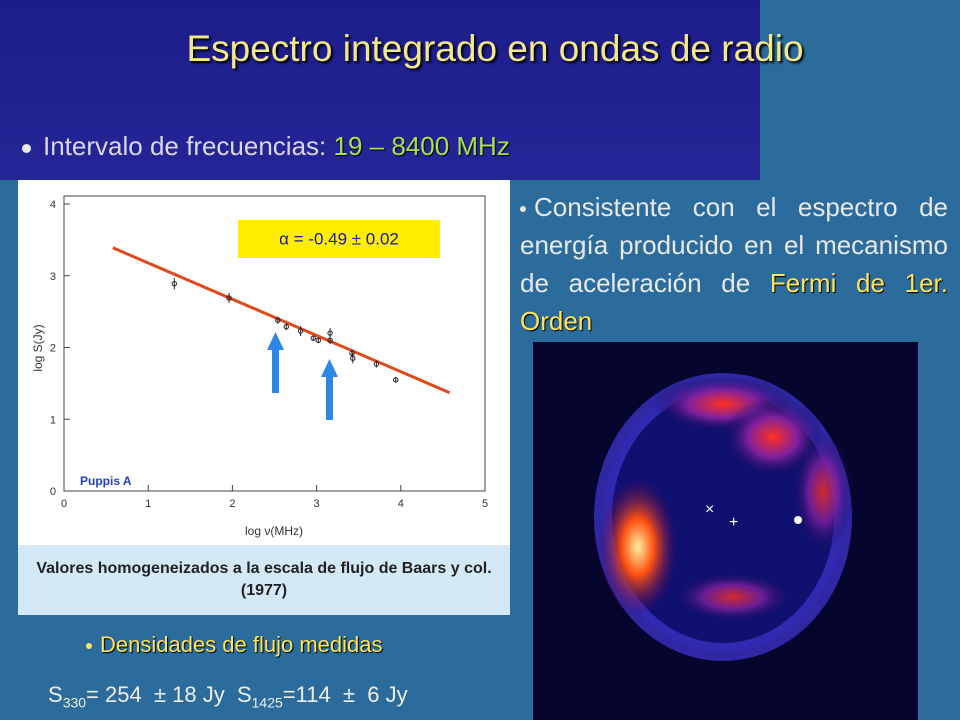 This screenshot has height=720, width=960. What do you see at coordinates (281, 320) in the screenshot?
I see `fit-line` at bounding box center [281, 320].